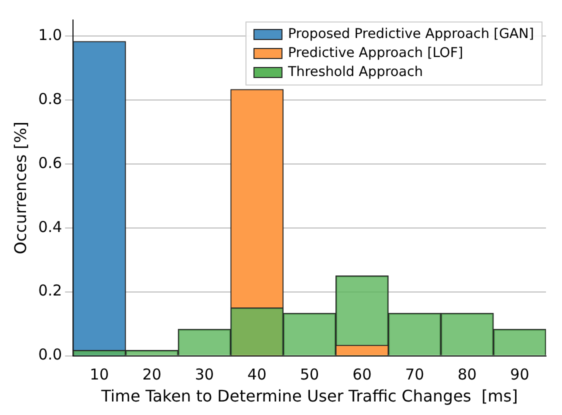  What do you see at coordinates (50, 163) in the screenshot?
I see `y-tick-label: 0.6` at bounding box center [50, 163].